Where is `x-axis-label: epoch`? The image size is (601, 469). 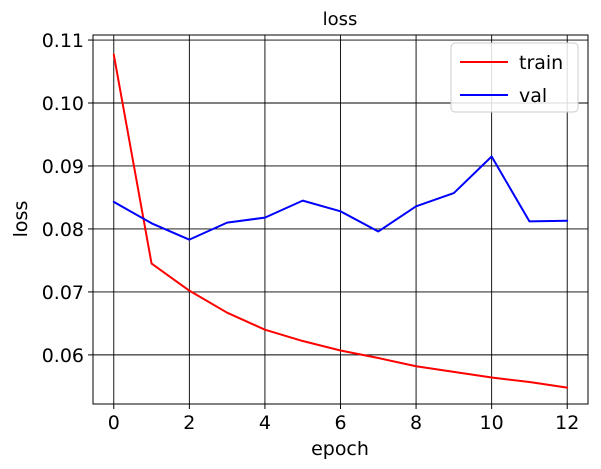
x-axis-label: epoch is located at coordinates (340, 449).